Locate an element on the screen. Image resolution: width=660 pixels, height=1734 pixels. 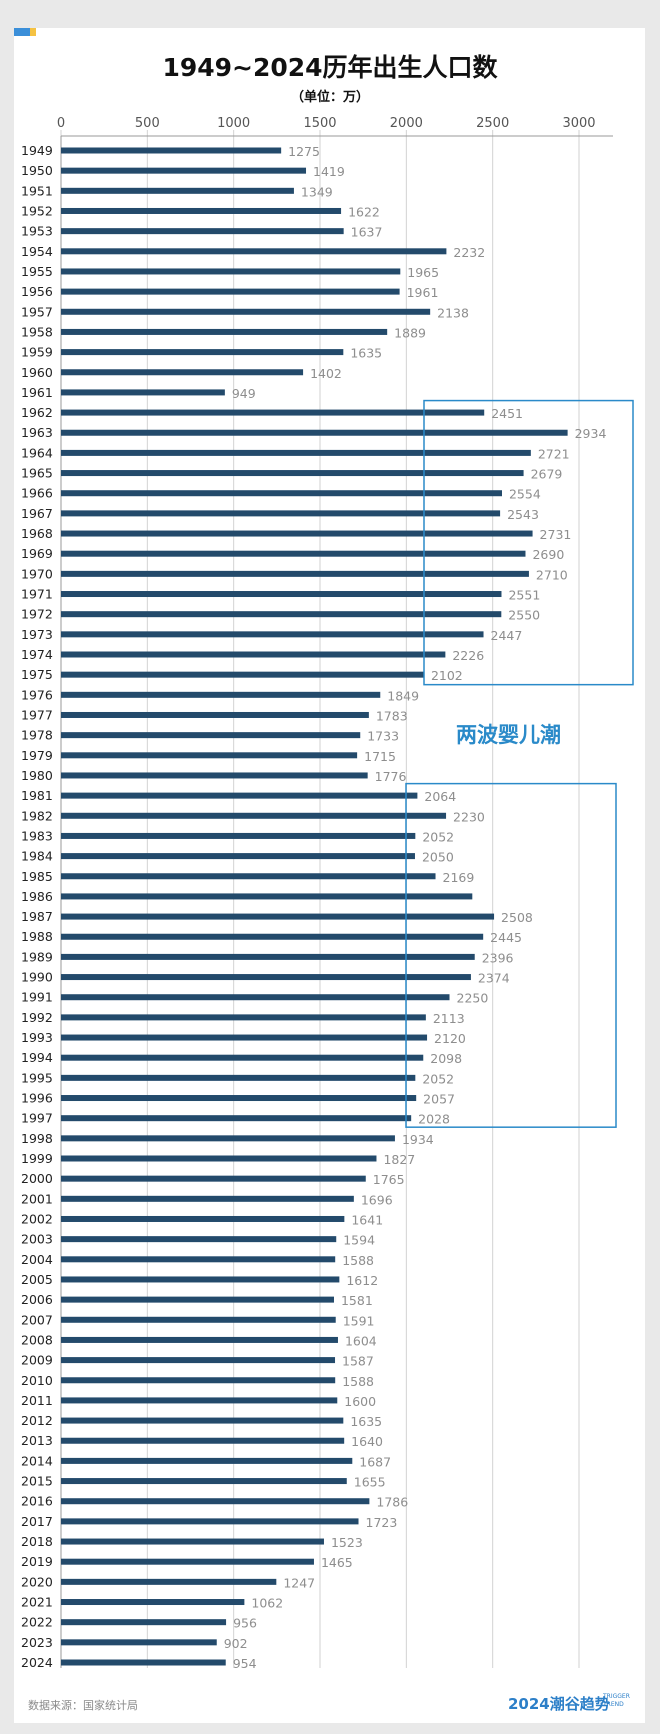
data-label: 1641 is located at coordinates (367, 1219).